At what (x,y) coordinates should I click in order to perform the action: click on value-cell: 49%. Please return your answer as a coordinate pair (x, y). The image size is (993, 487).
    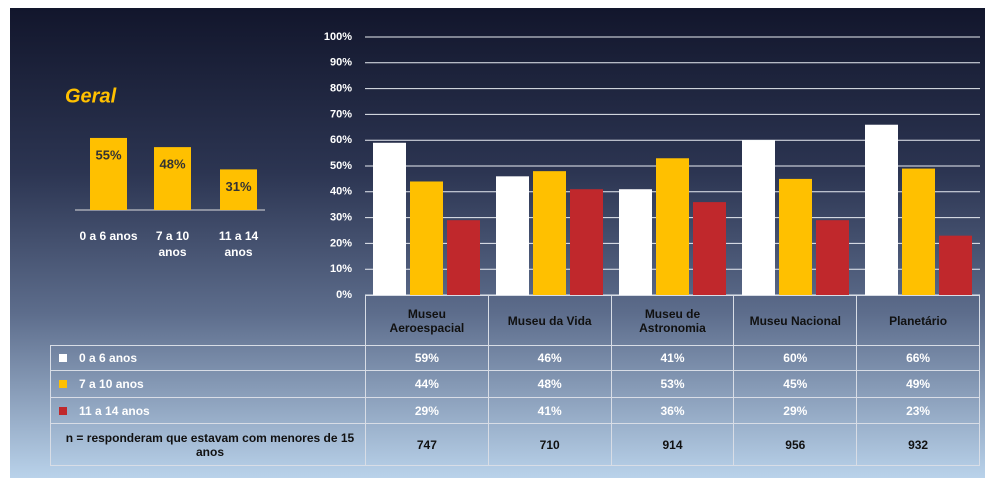
    Looking at the image, I should click on (918, 384).